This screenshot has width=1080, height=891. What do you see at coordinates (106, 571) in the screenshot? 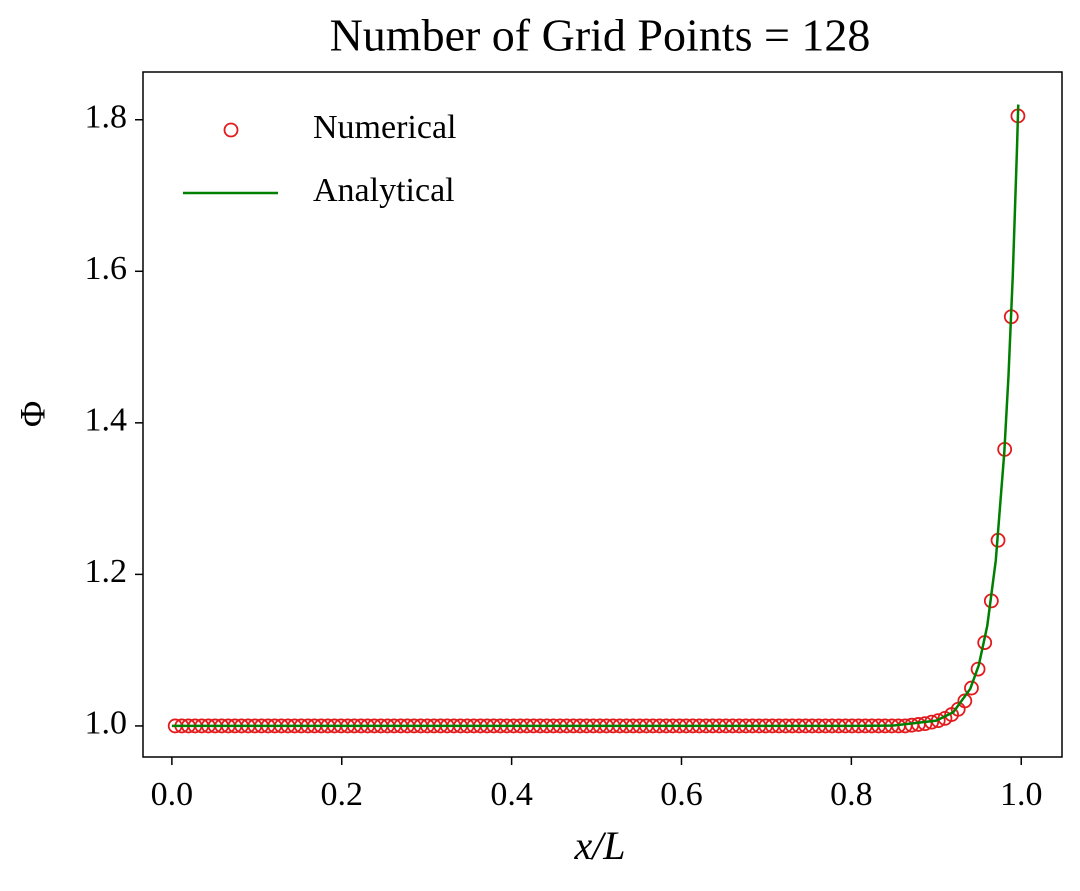
I see `y-tick-label: 1.2` at bounding box center [106, 571].